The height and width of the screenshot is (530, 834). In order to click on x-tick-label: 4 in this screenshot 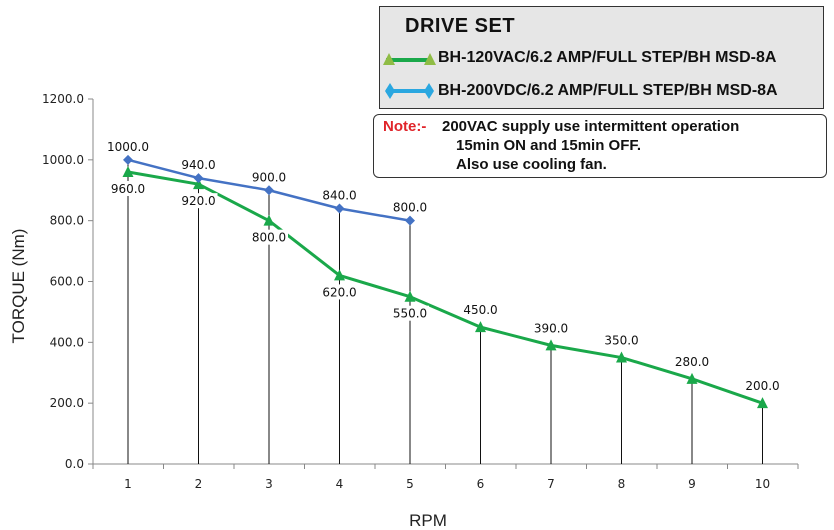, I will do `click(340, 484)`.